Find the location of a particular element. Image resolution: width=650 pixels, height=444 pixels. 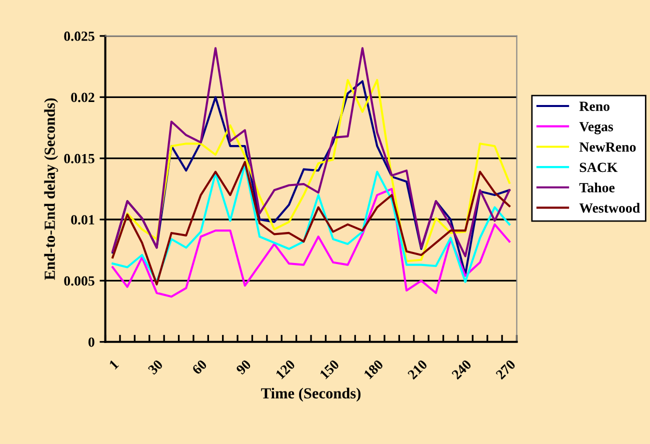

x-tick-label: 270 is located at coordinates (505, 369).